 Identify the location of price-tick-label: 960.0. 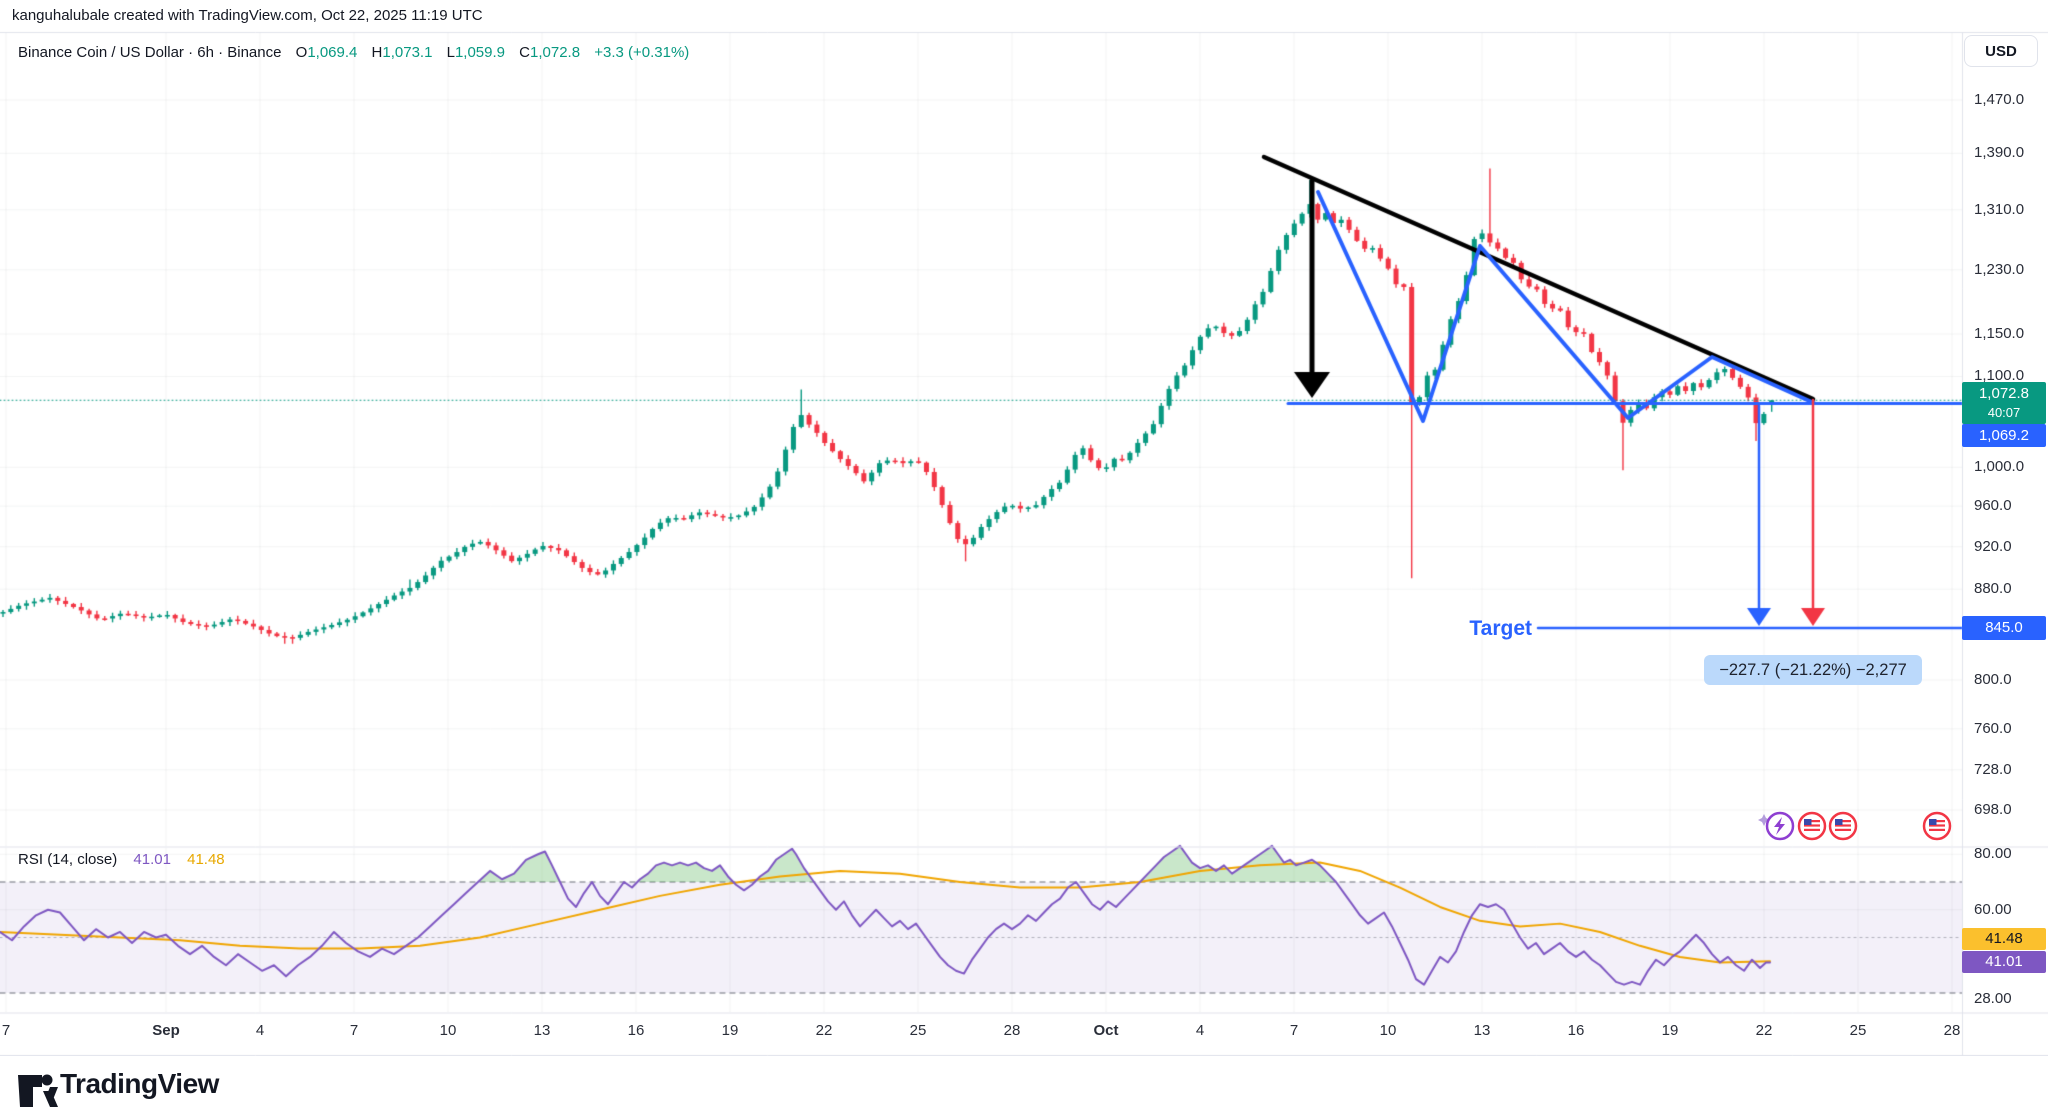
(1993, 506).